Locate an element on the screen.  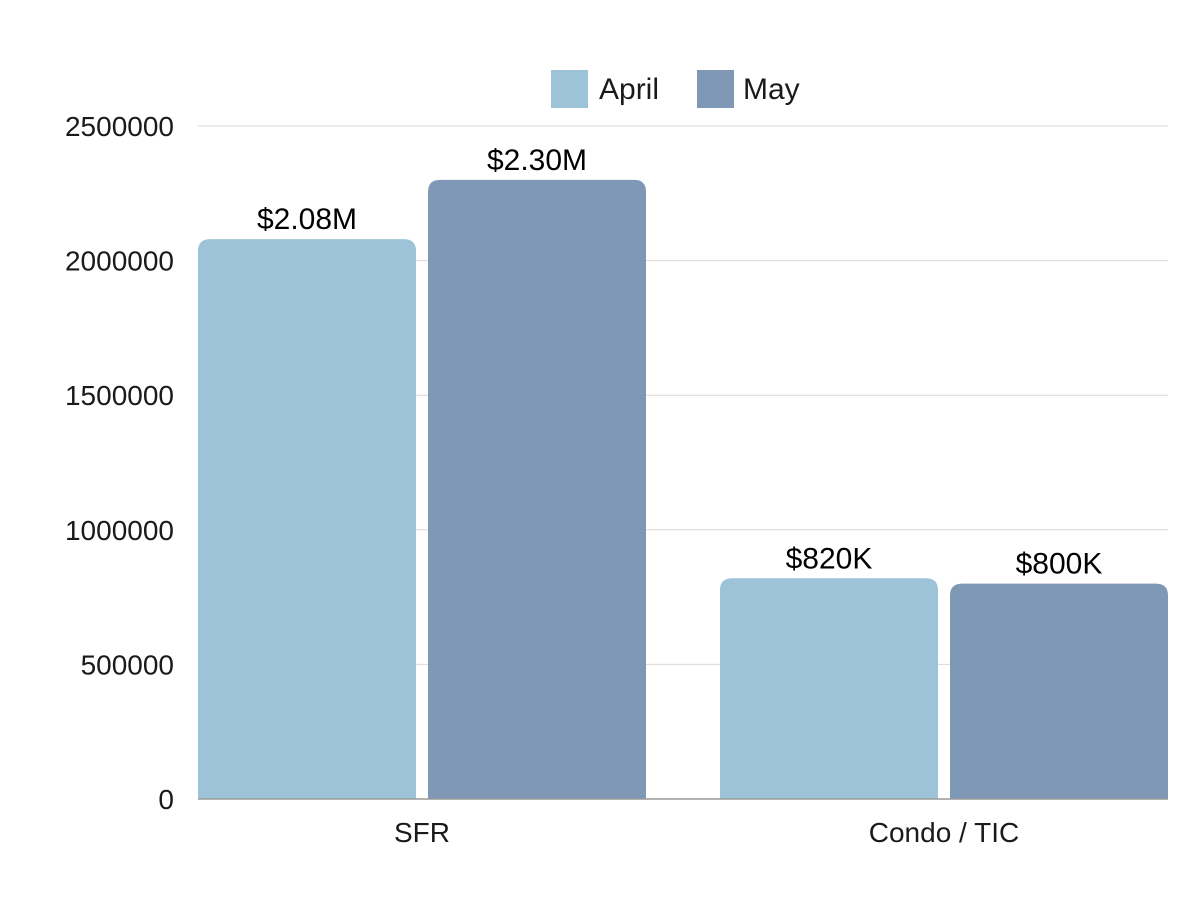
legend-label-april: April is located at coordinates (629, 89).